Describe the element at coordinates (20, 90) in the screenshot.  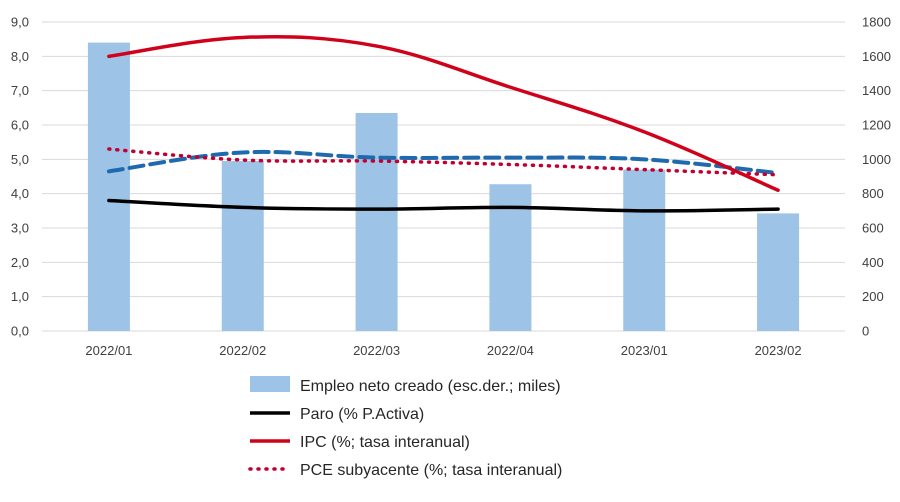
I see `y-left-tick-label: 7,0` at that location.